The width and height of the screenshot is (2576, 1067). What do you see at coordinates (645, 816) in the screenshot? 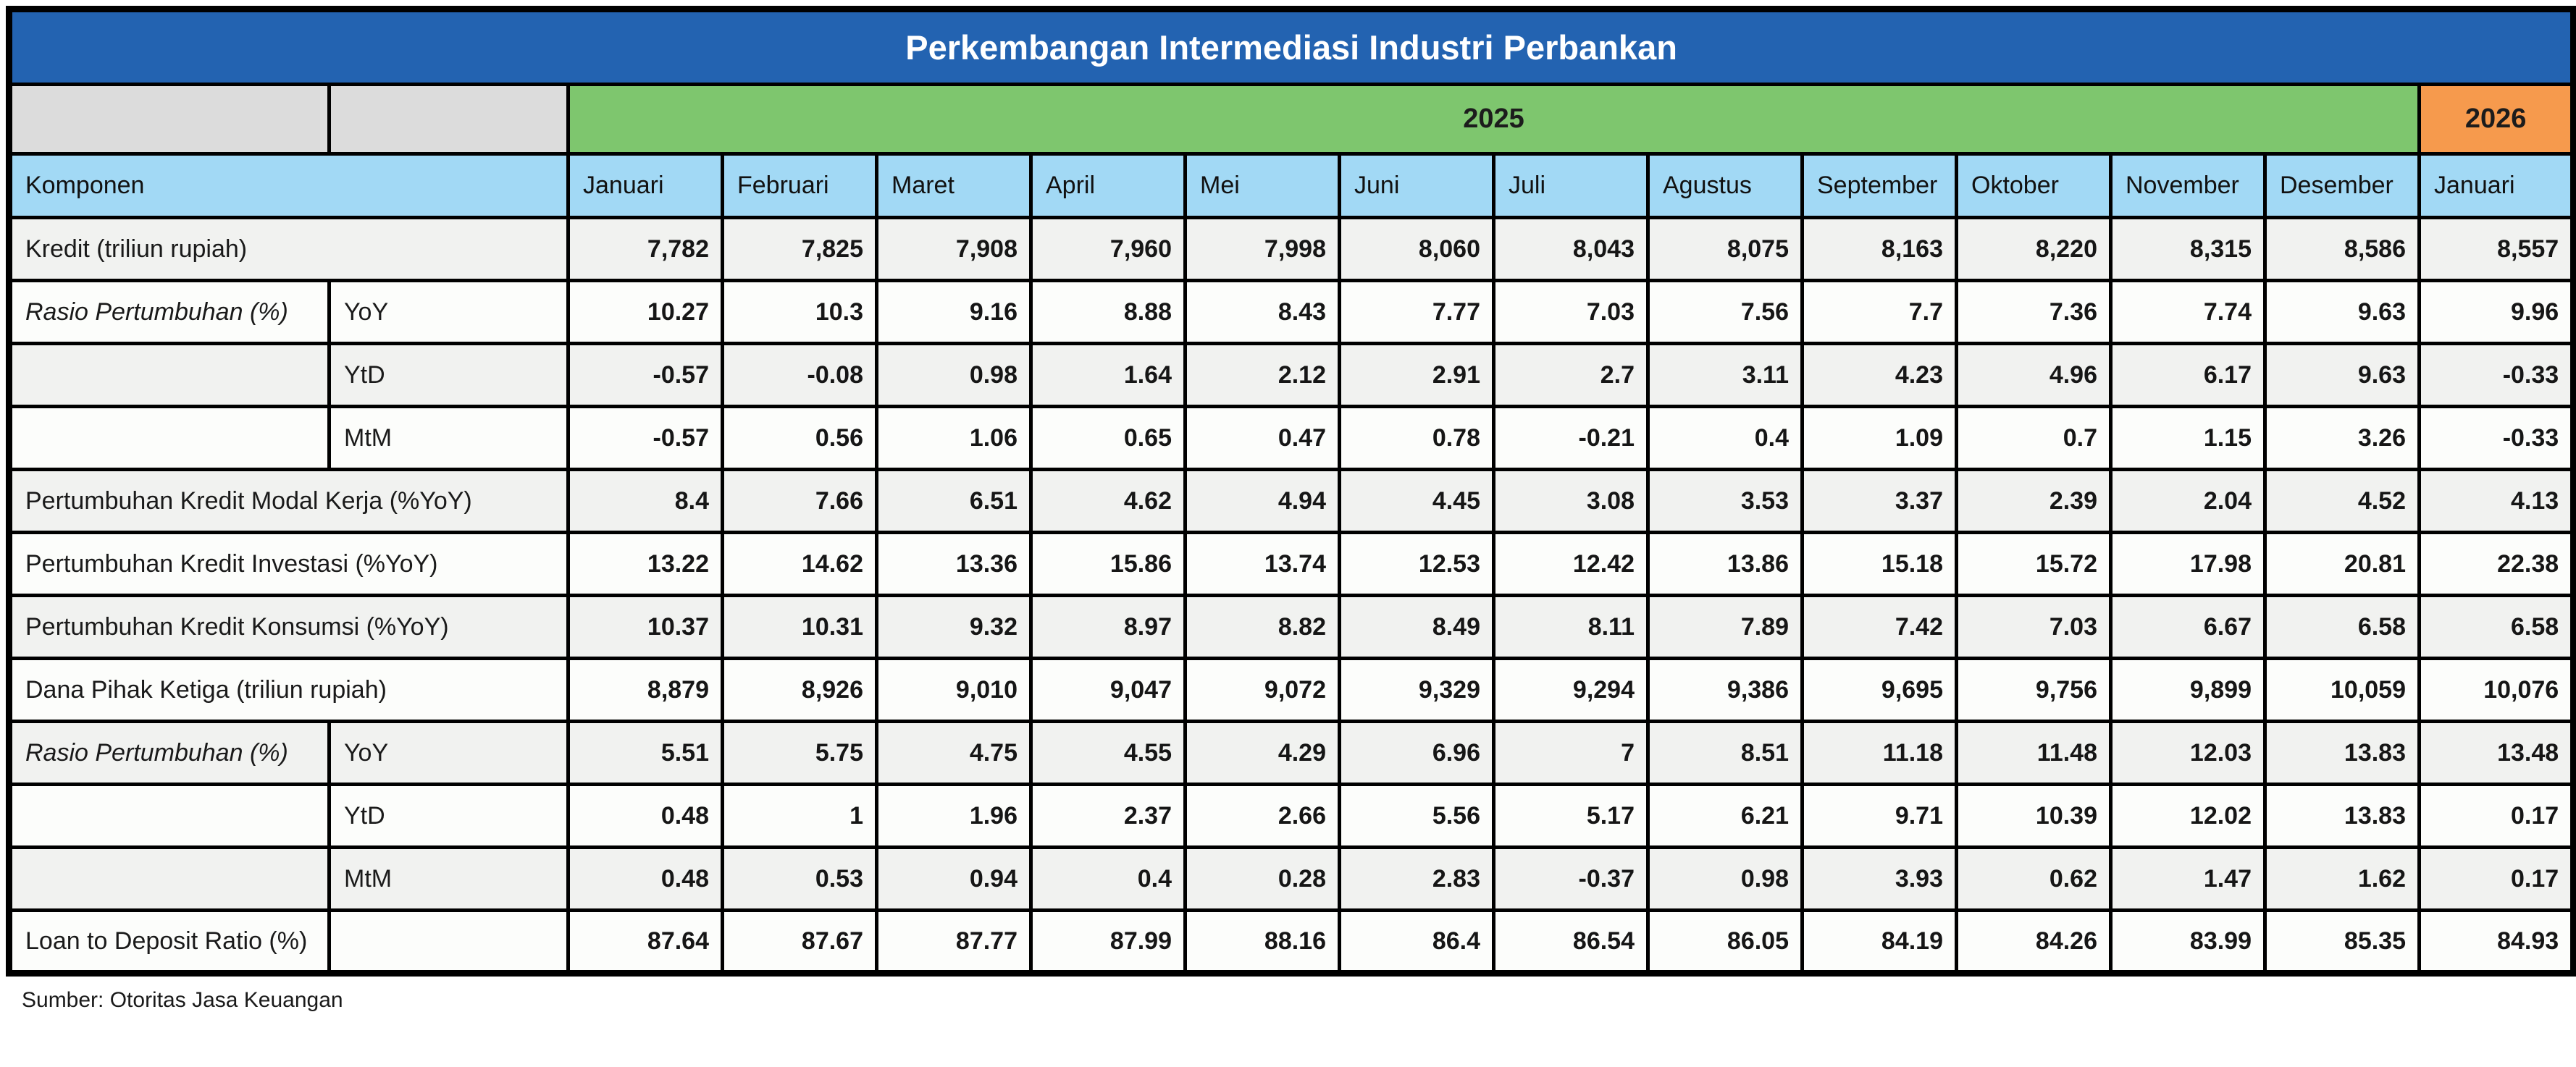
I see `value-cell: 0.48` at bounding box center [645, 816].